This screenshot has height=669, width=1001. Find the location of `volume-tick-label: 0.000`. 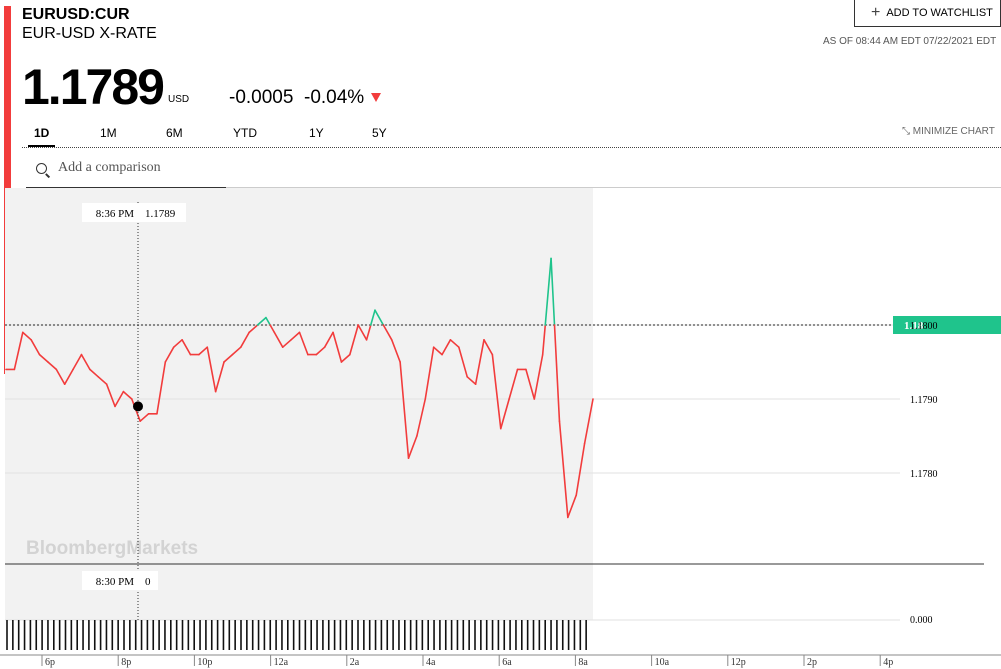

volume-tick-label: 0.000 is located at coordinates (921, 620).